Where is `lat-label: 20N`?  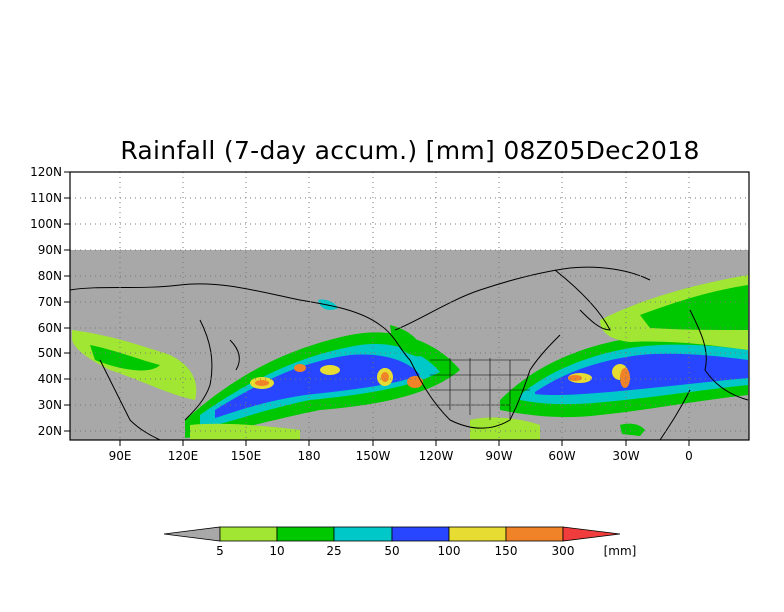 lat-label: 20N is located at coordinates (50, 431).